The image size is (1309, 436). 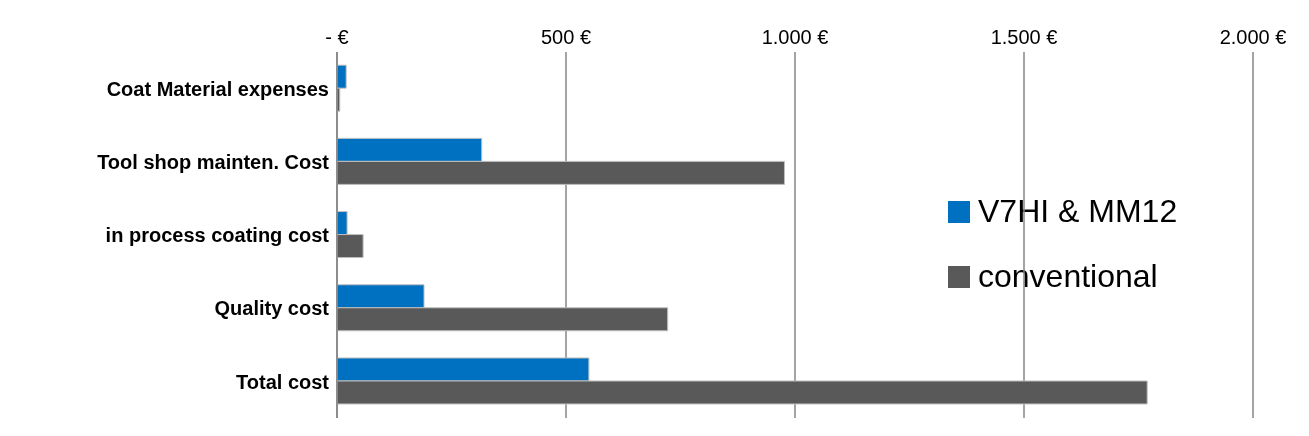 What do you see at coordinates (1068, 276) in the screenshot?
I see `legend-label: conventional` at bounding box center [1068, 276].